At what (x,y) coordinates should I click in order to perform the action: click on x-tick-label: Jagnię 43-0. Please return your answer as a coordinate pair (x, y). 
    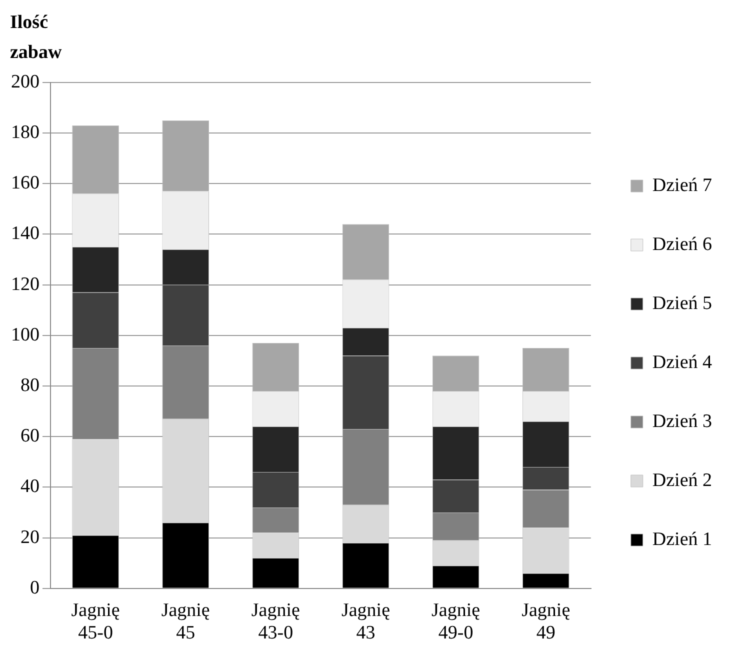
    Looking at the image, I should click on (275, 622).